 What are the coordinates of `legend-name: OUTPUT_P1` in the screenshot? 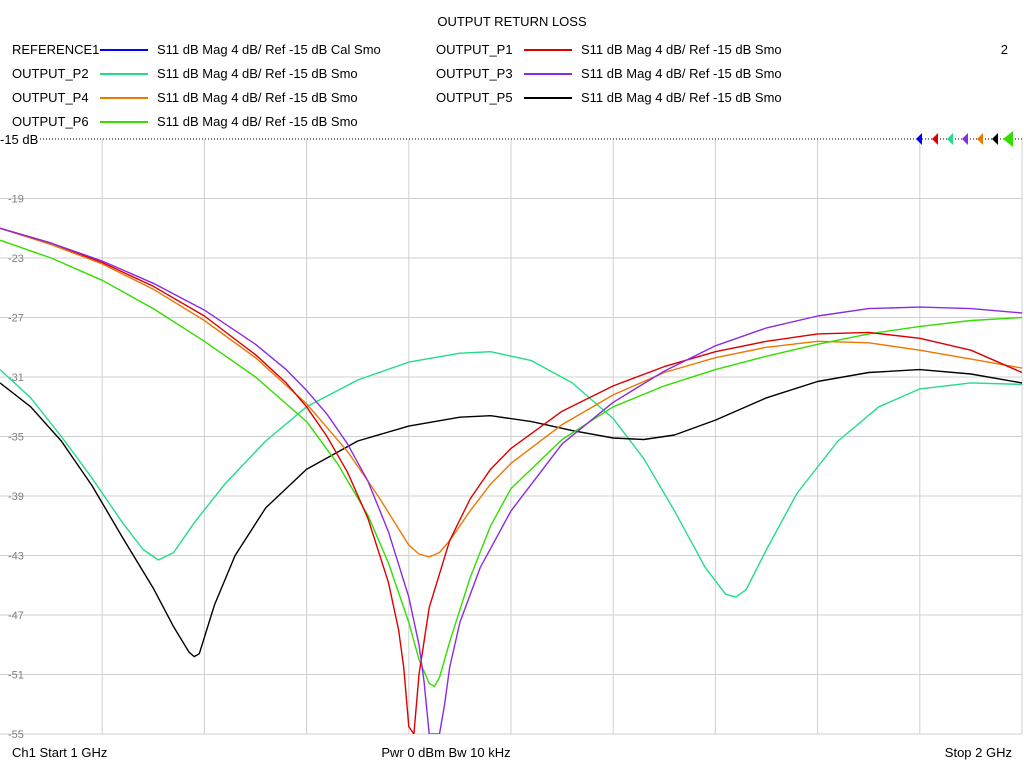 It's located at (474, 49).